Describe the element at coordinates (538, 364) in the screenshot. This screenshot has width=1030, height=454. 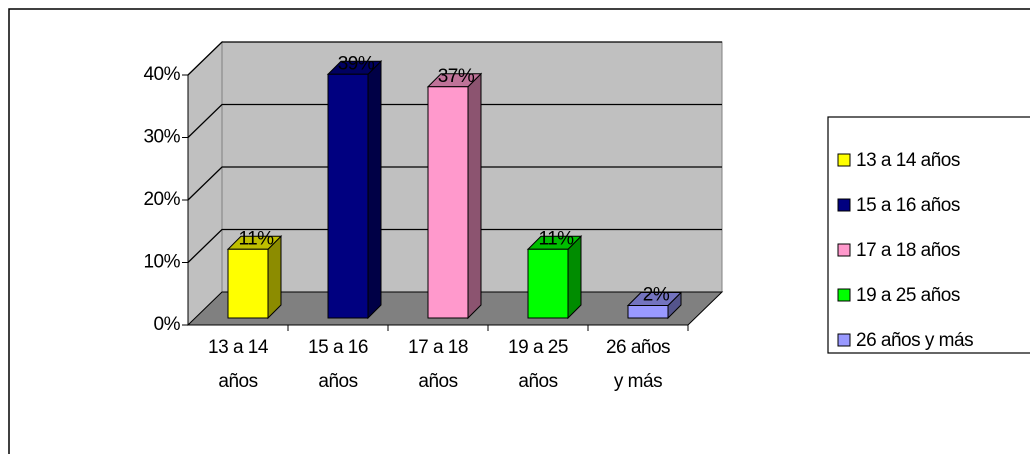
I see `x-tick-label: 19 a 25 años` at that location.